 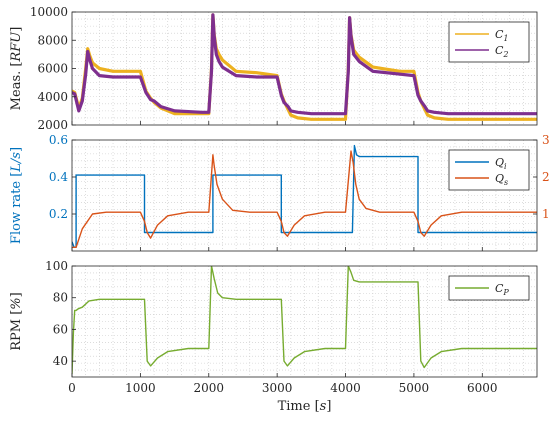 I want to click on legend-label: Qs, so click(x=501, y=179).